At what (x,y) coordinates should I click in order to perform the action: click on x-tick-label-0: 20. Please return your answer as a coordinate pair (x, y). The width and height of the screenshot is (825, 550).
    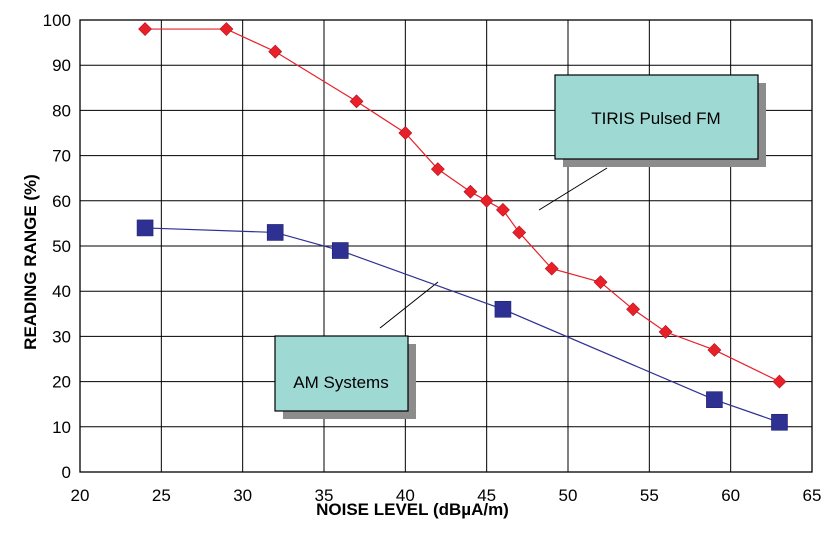
    Looking at the image, I should click on (80, 495).